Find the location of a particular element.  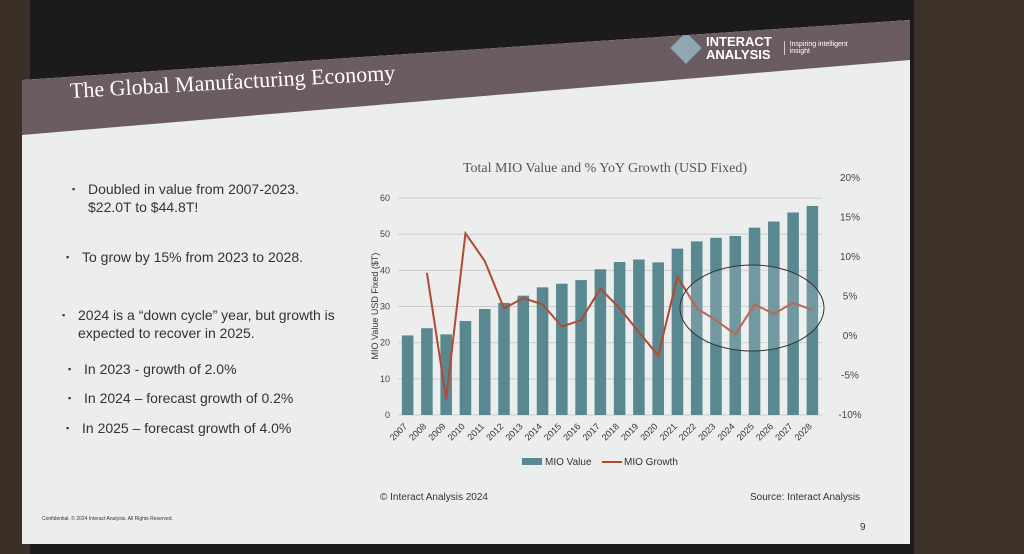

x-tick-label: 2014 is located at coordinates (533, 431).